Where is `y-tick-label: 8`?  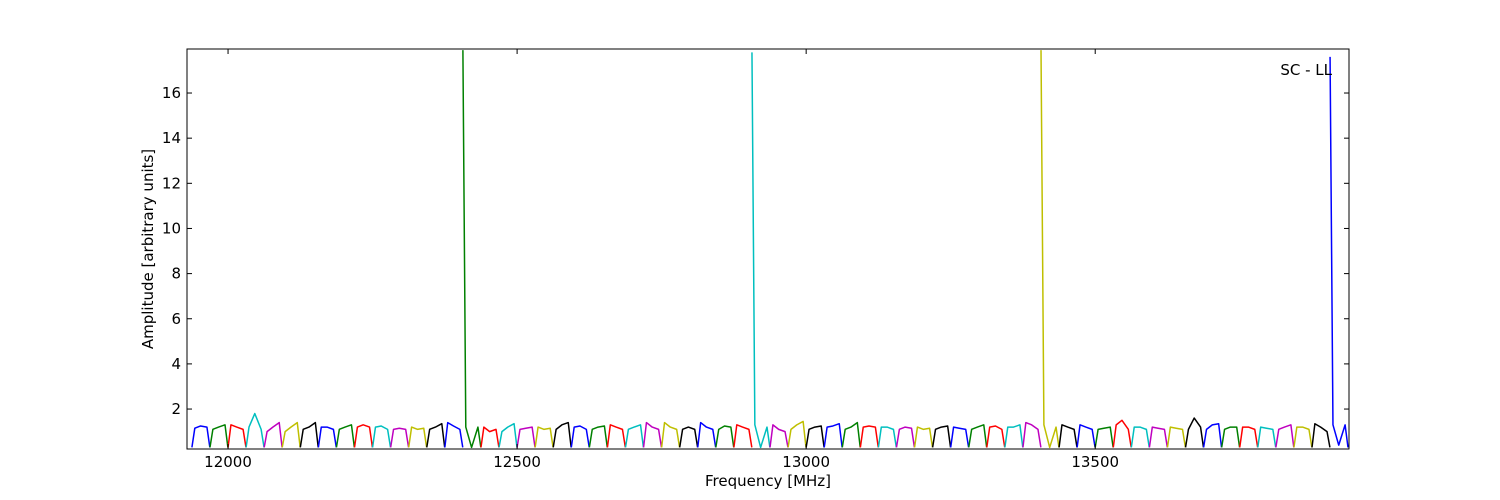
y-tick-label: 8 is located at coordinates (176, 274).